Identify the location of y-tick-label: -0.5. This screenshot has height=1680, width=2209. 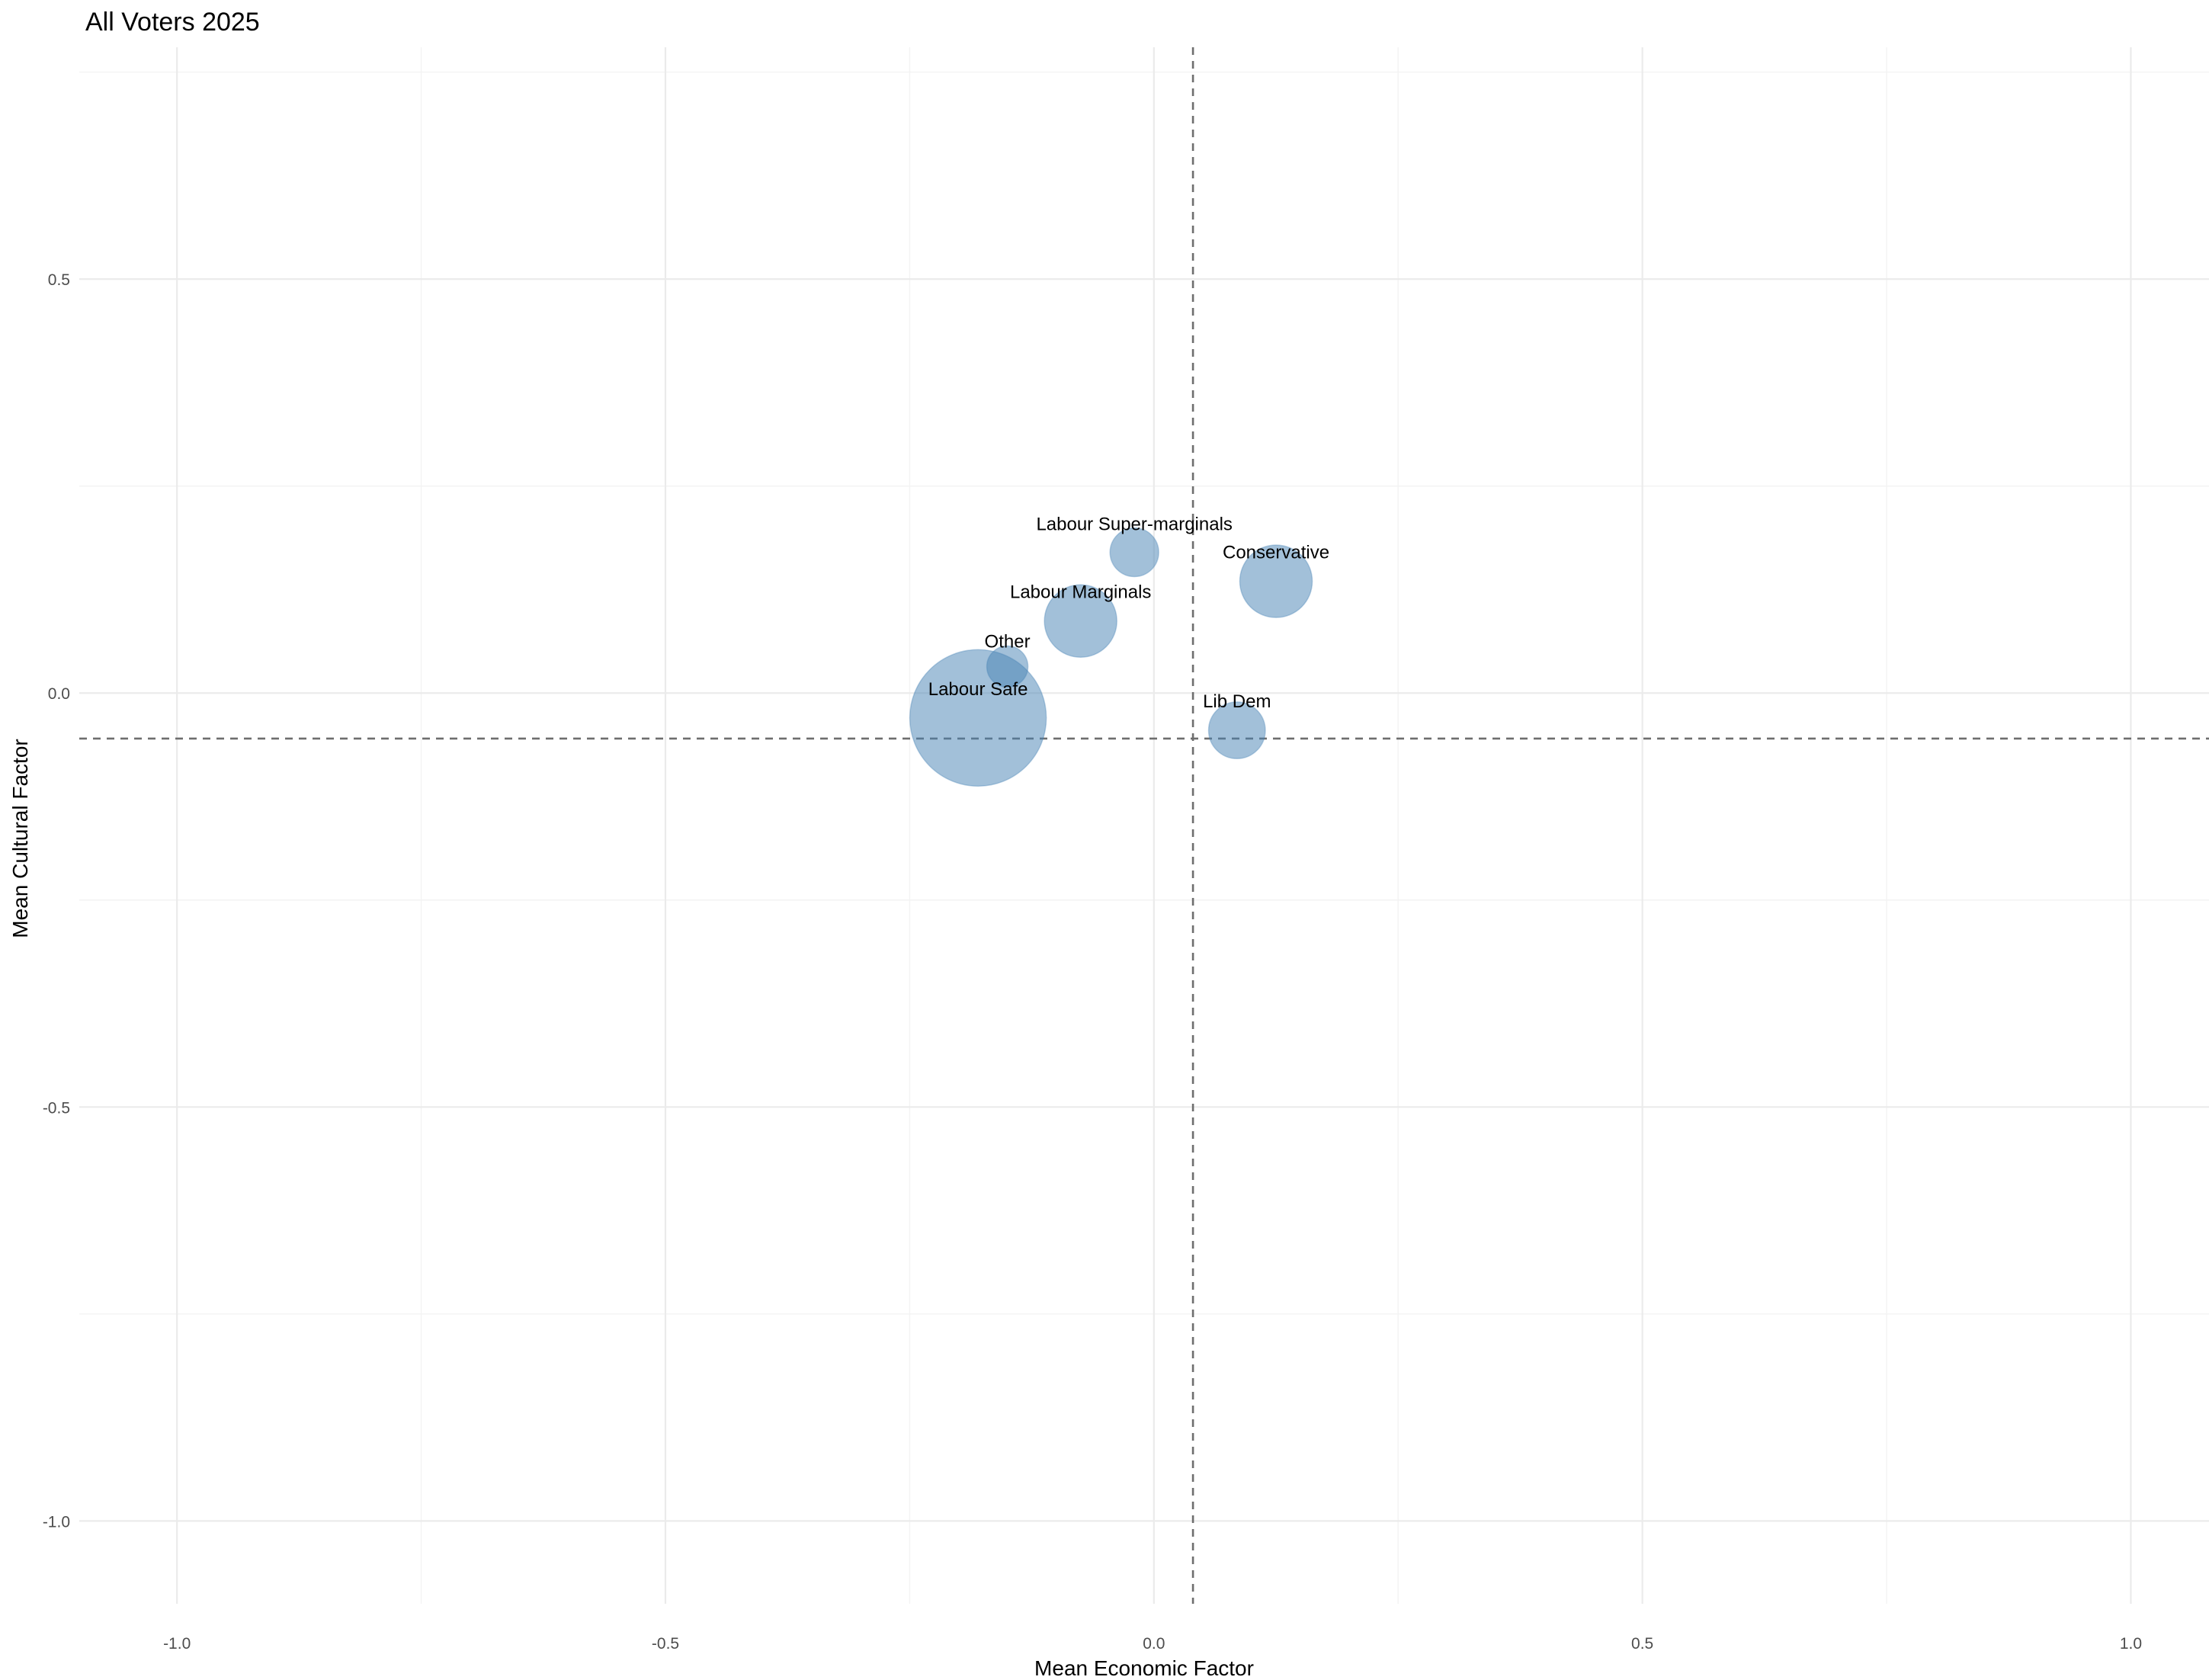
(57, 1108).